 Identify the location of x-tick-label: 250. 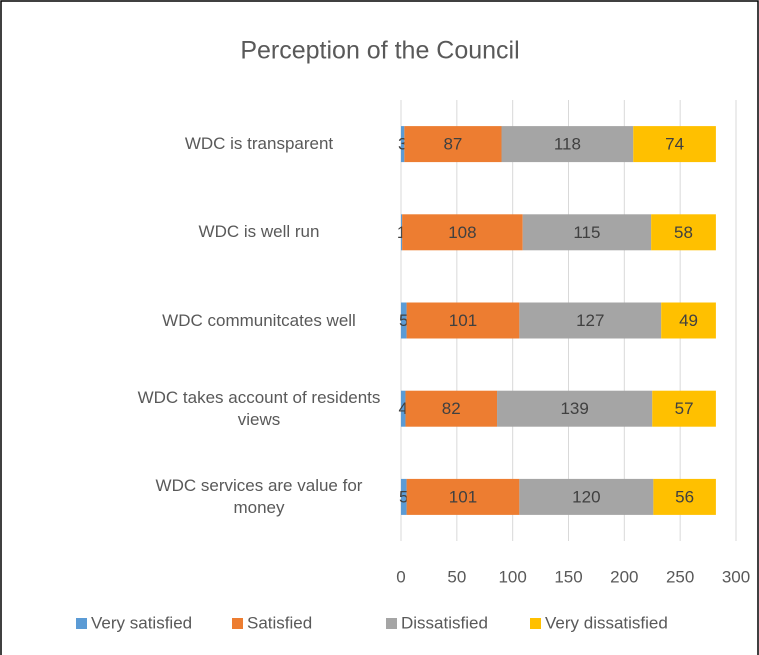
(680, 576).